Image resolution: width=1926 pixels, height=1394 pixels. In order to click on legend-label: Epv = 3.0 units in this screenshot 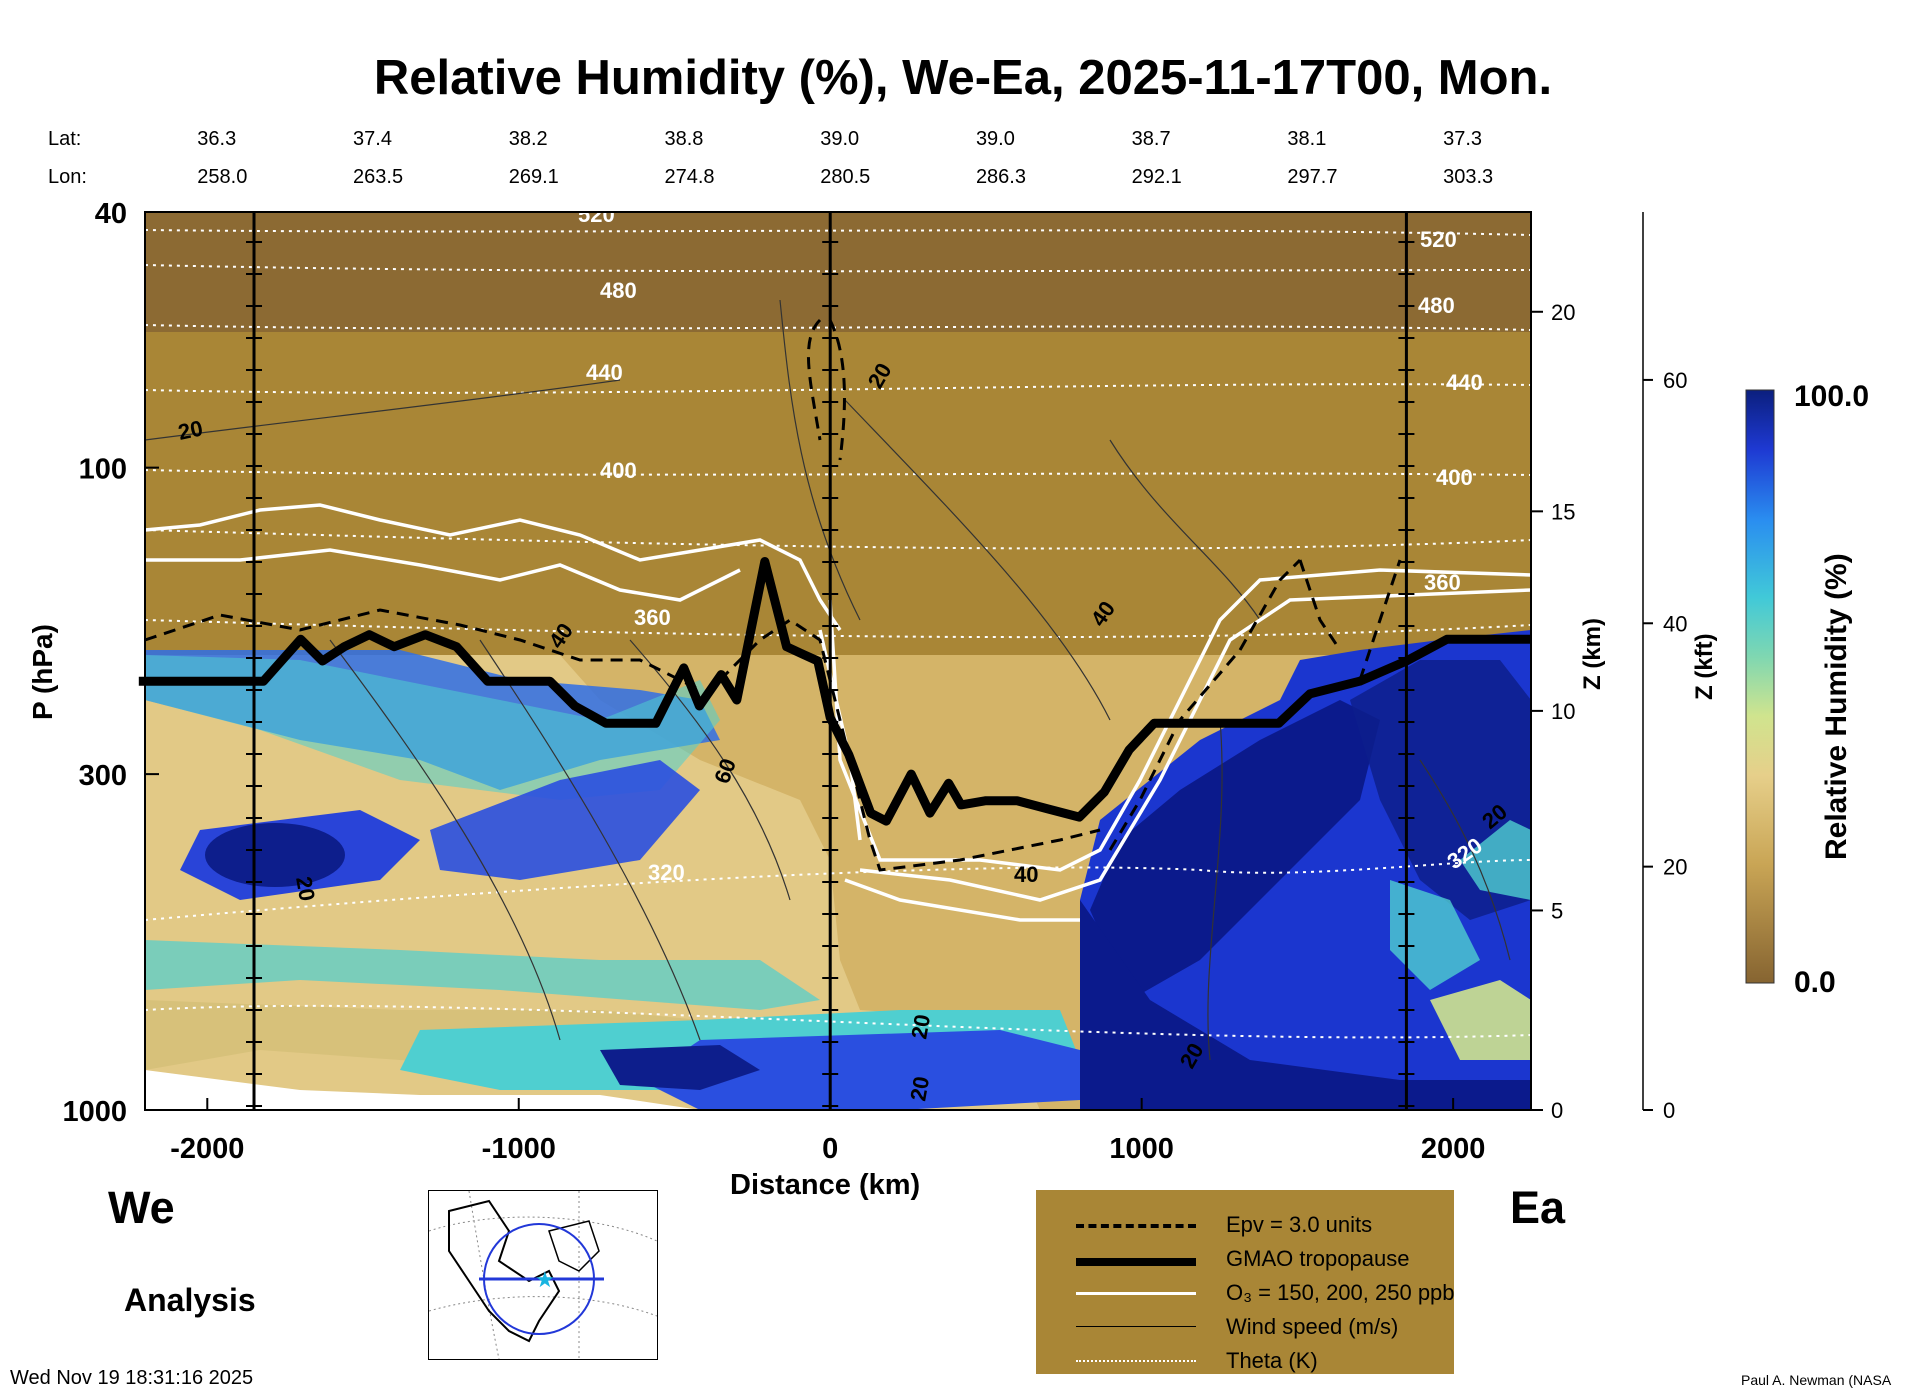, I will do `click(1299, 1224)`.